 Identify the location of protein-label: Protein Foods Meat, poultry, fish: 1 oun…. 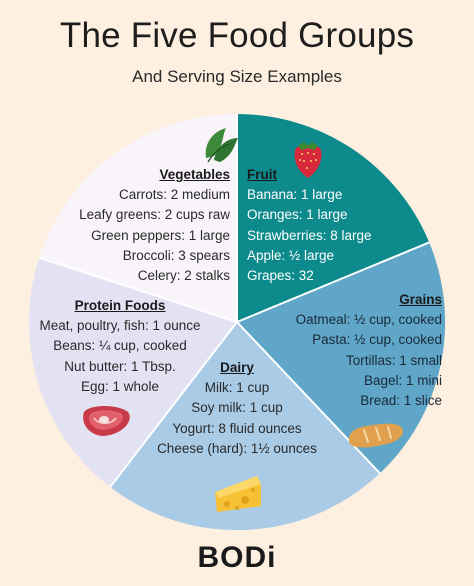
(120, 346).